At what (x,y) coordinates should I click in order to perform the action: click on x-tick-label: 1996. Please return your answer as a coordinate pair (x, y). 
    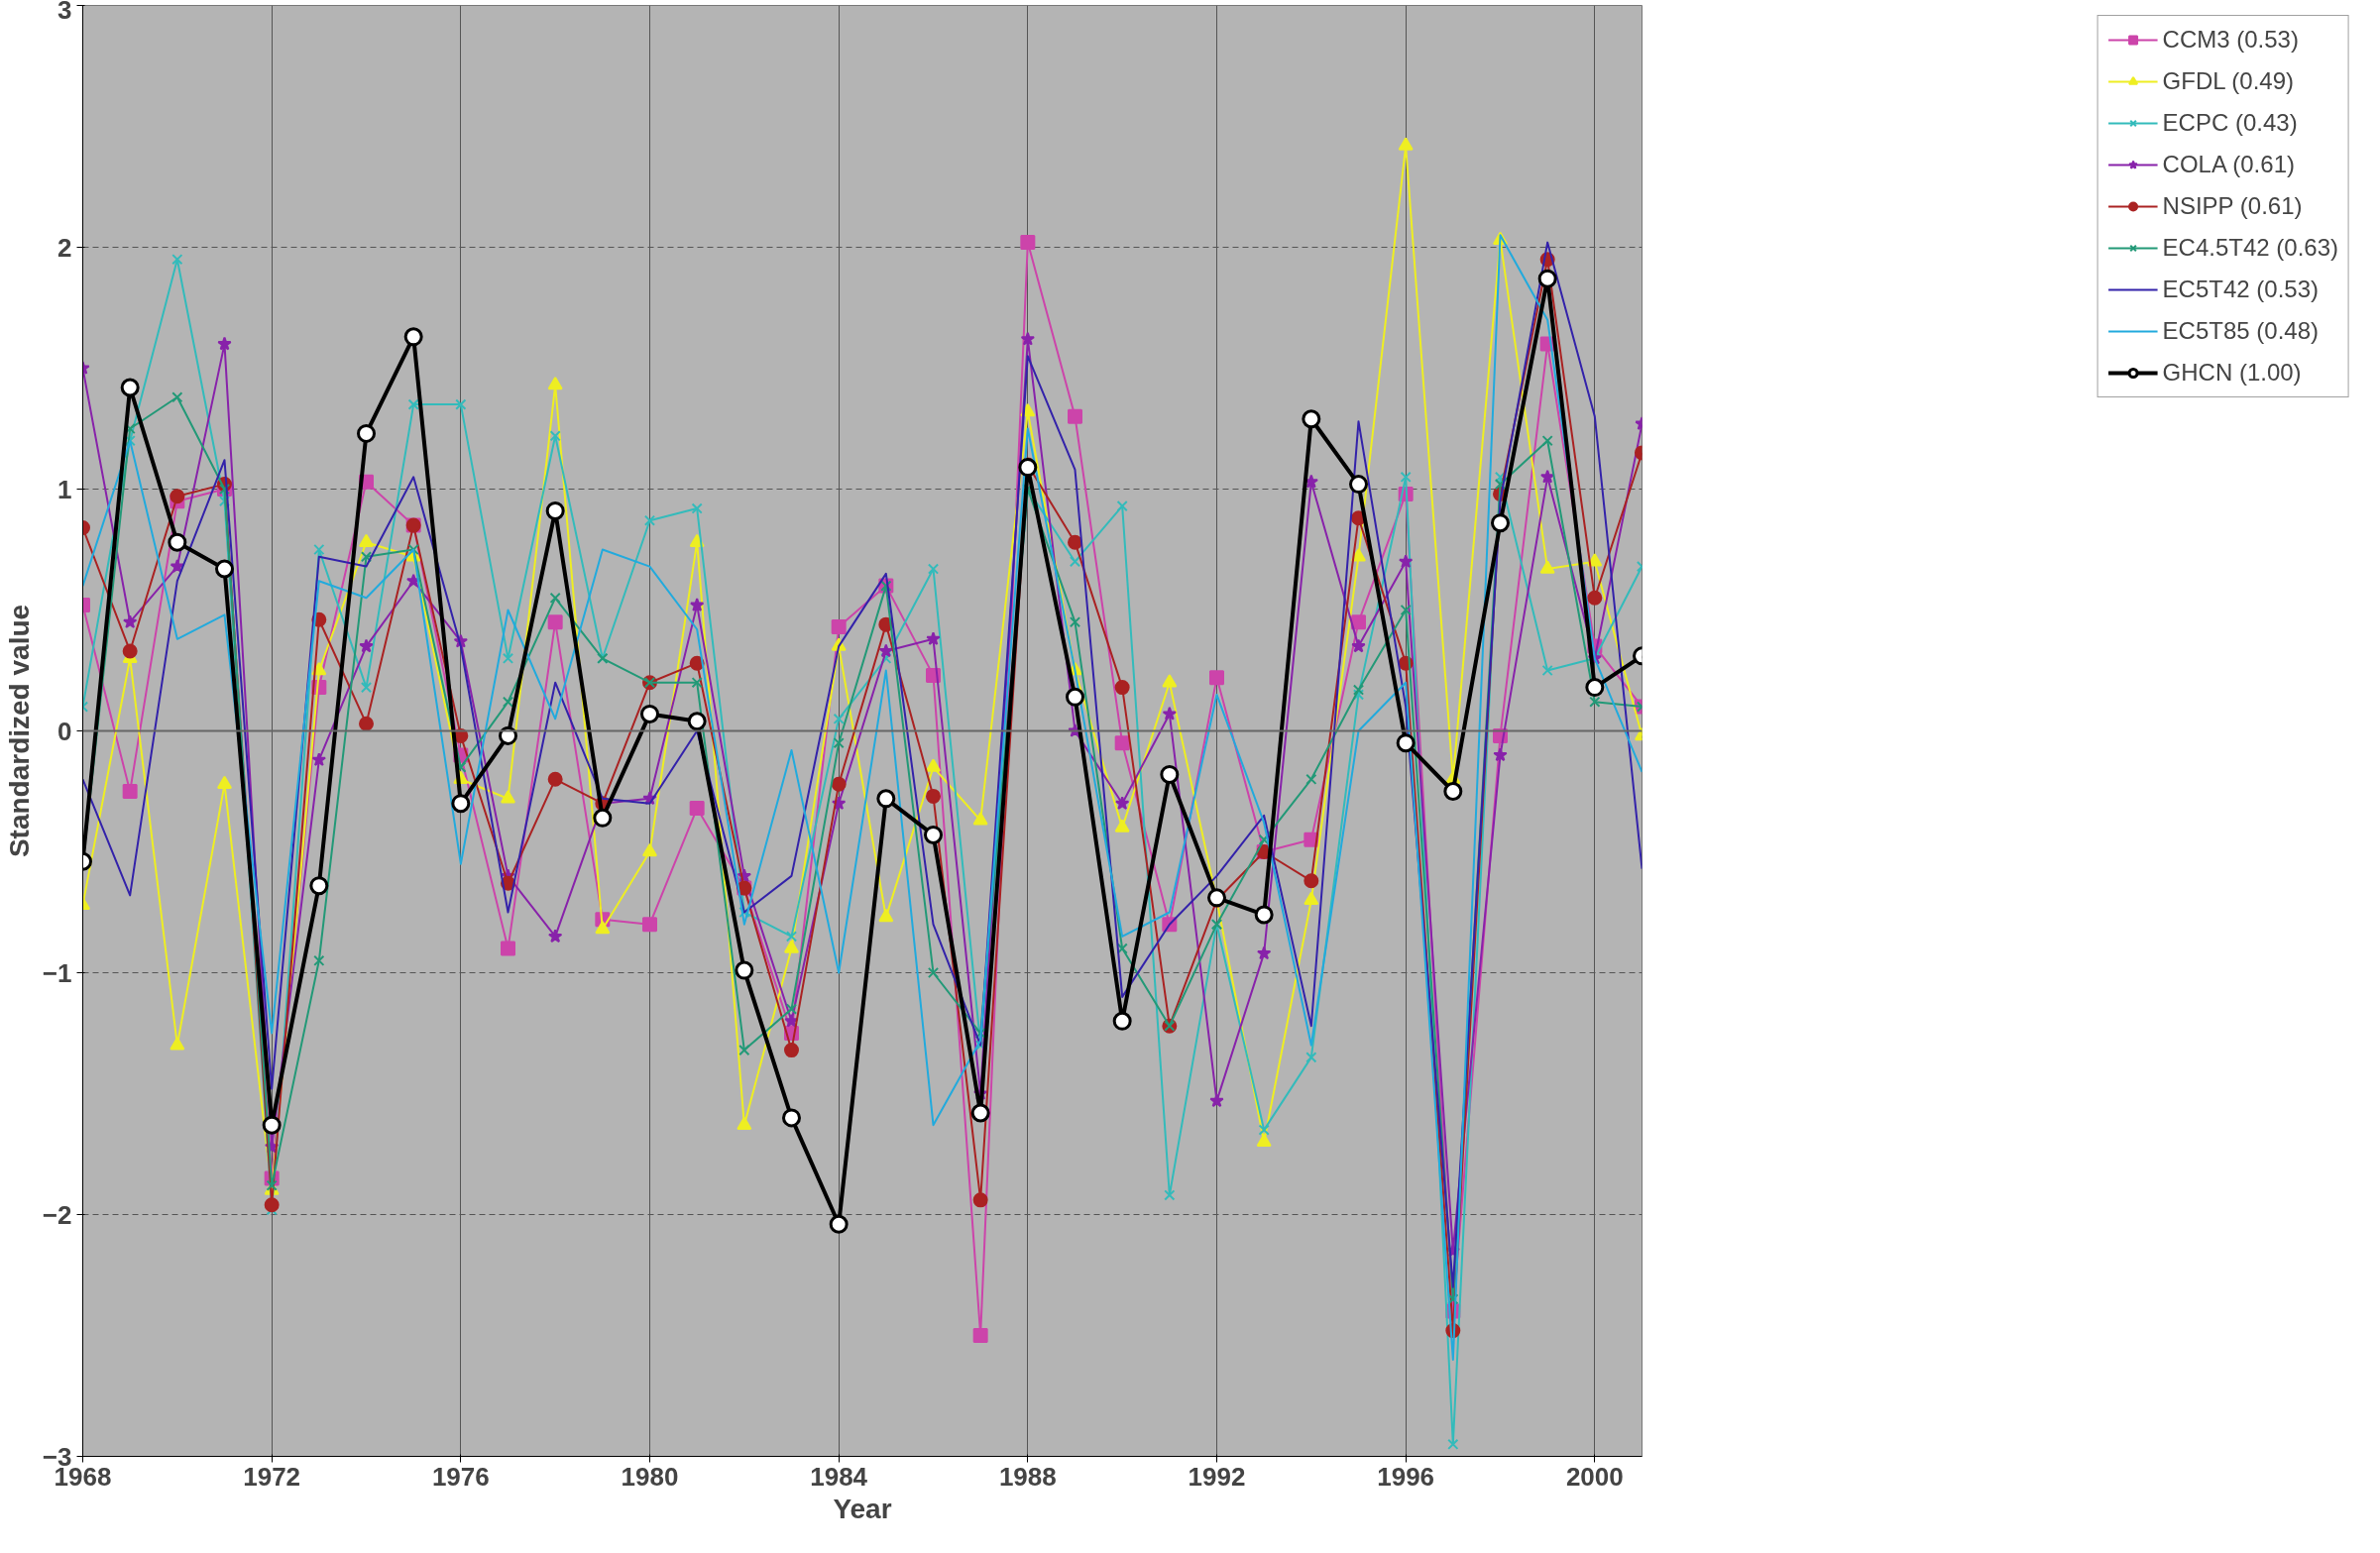
    Looking at the image, I should click on (1406, 1476).